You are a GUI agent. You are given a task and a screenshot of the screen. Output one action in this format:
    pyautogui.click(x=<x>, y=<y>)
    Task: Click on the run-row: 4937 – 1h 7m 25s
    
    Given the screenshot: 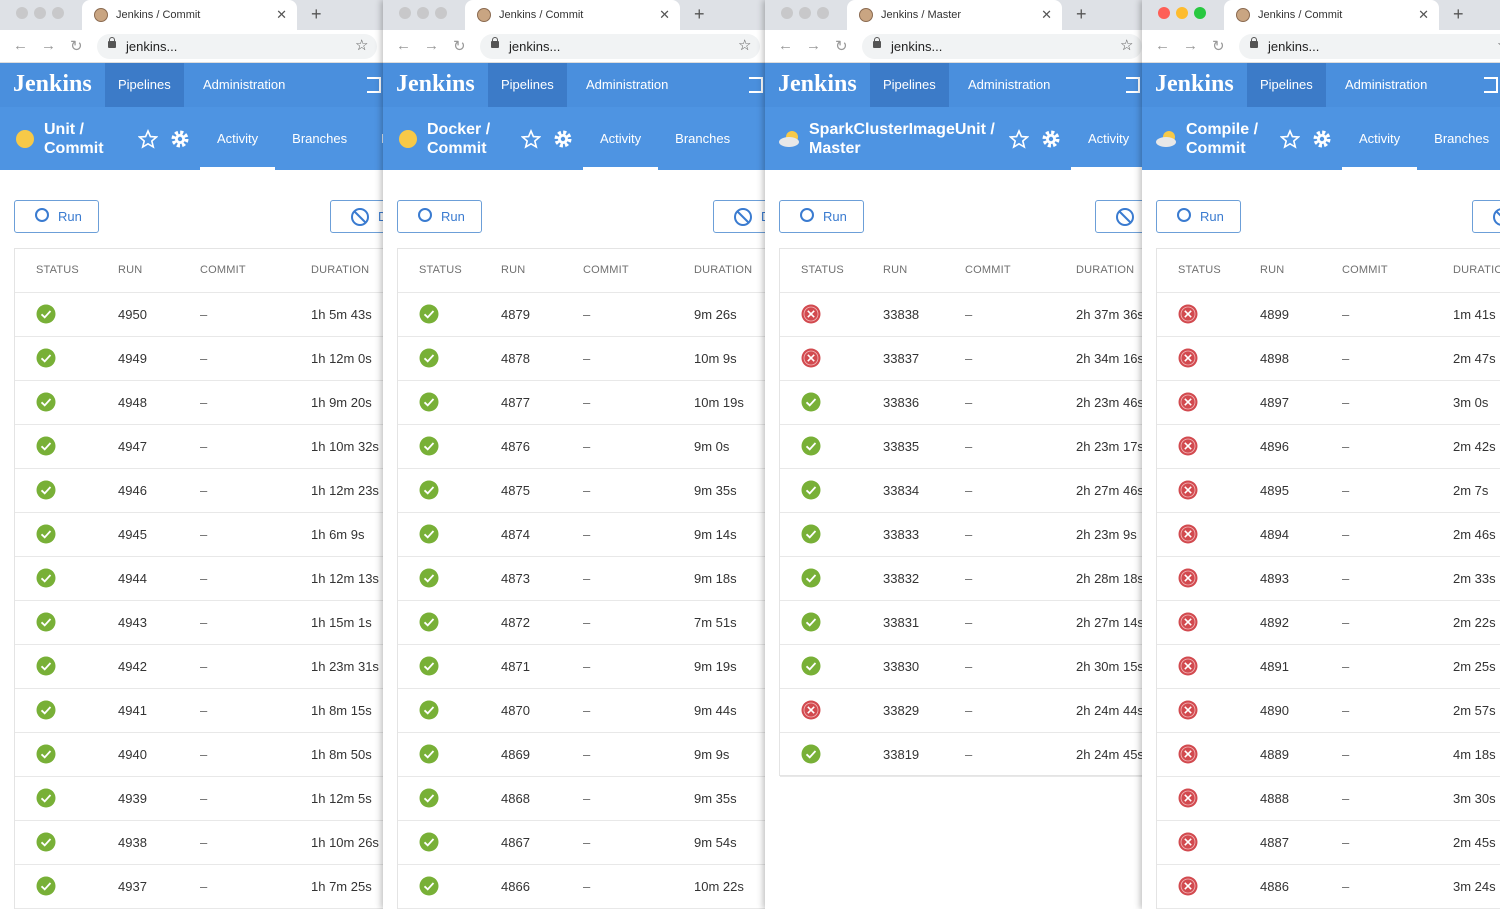 What is the action you would take?
    pyautogui.click(x=199, y=886)
    